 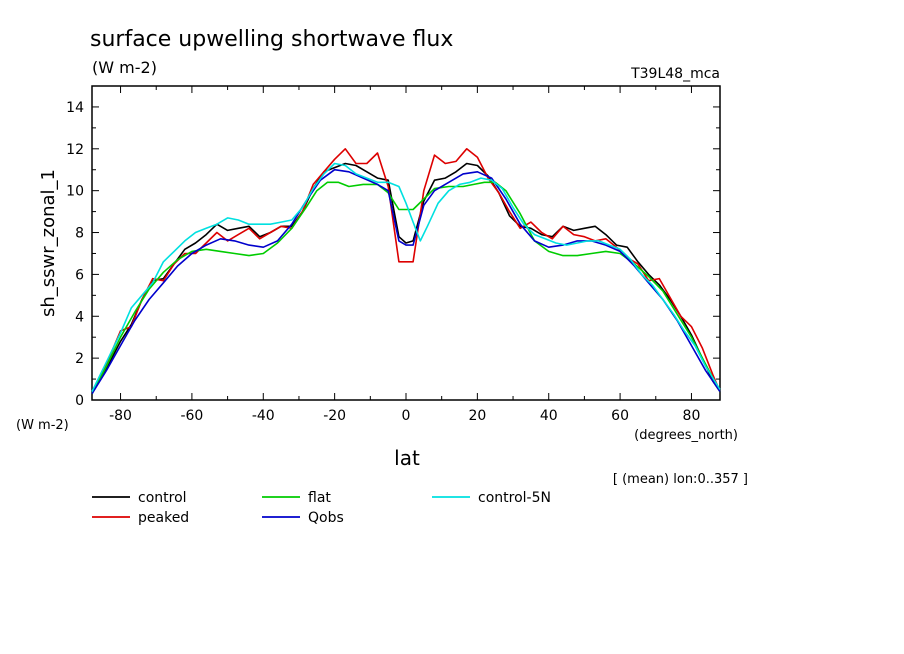 What do you see at coordinates (79, 401) in the screenshot?
I see `y-tick-label: 0` at bounding box center [79, 401].